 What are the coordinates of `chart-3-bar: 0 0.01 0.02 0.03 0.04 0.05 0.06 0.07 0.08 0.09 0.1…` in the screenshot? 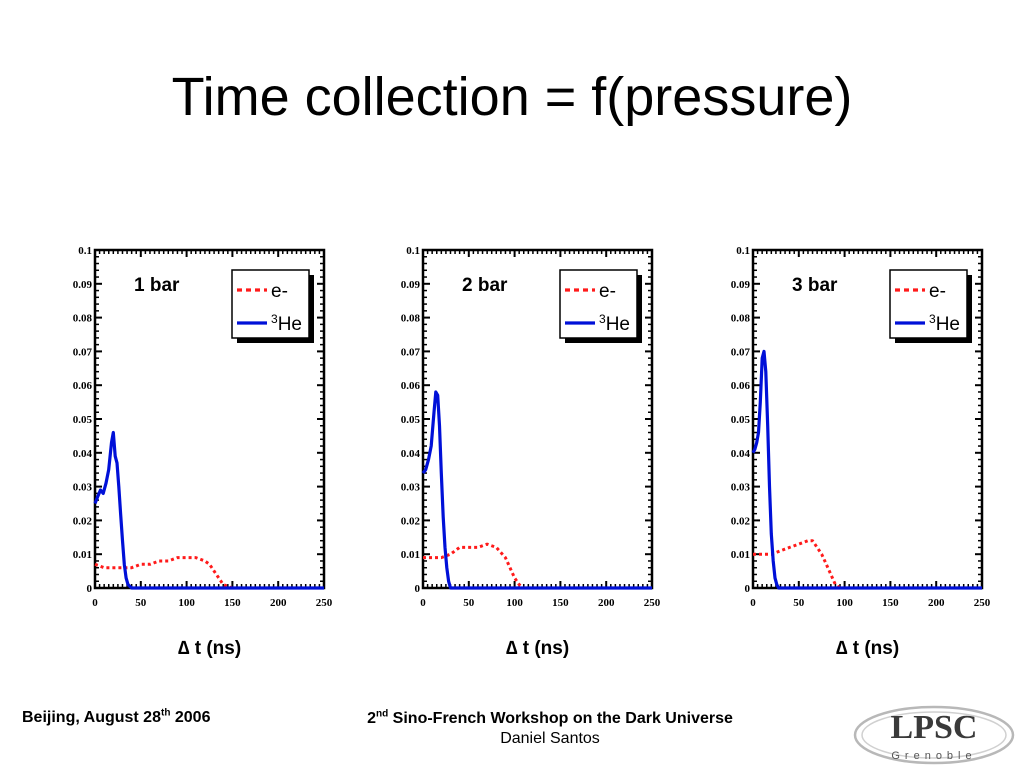 It's located at (861, 452).